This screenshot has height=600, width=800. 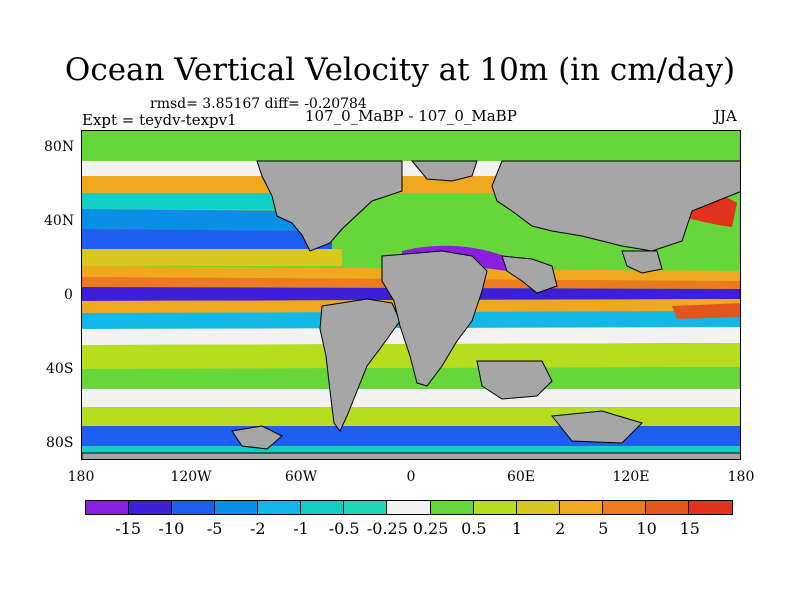 I want to click on band-subtropical, so click(x=212, y=257).